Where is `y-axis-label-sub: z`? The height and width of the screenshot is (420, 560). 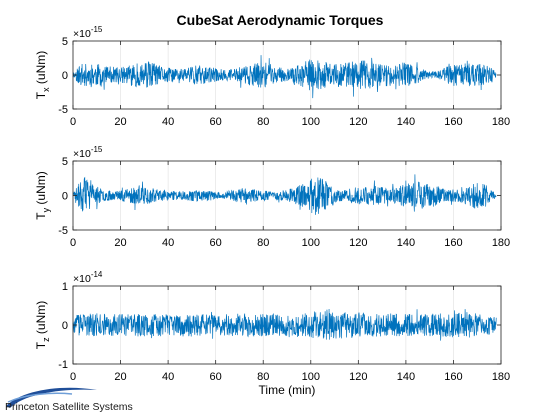 y-axis-label-sub: z is located at coordinates (46, 339).